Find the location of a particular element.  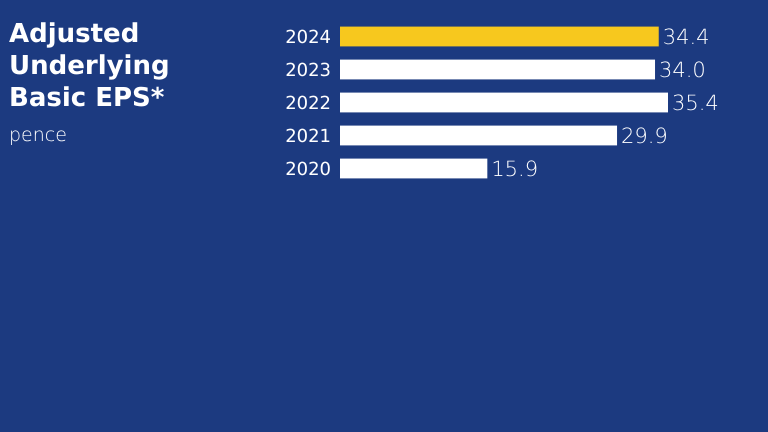

y-tick-label: 2022 is located at coordinates (308, 103).